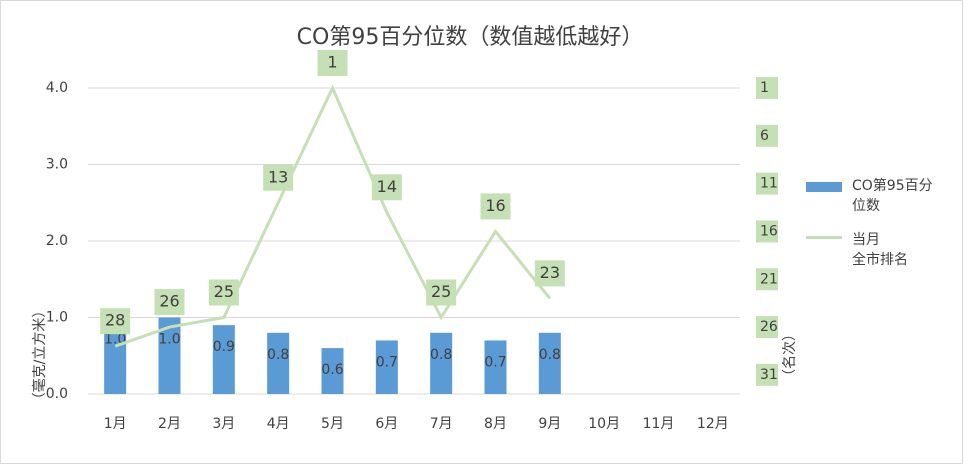  What do you see at coordinates (223, 424) in the screenshot?
I see `x-tick-label: 3月` at bounding box center [223, 424].